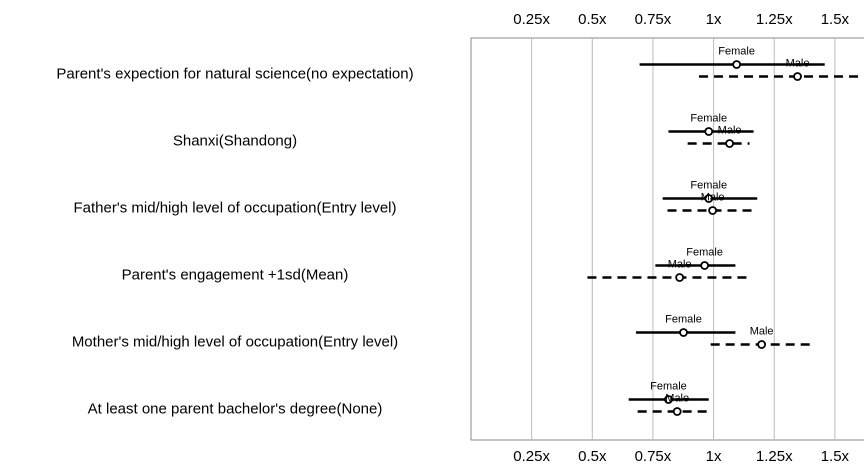  What do you see at coordinates (835, 456) in the screenshot?
I see `x-tick-label-bottom: 1.5x` at bounding box center [835, 456].